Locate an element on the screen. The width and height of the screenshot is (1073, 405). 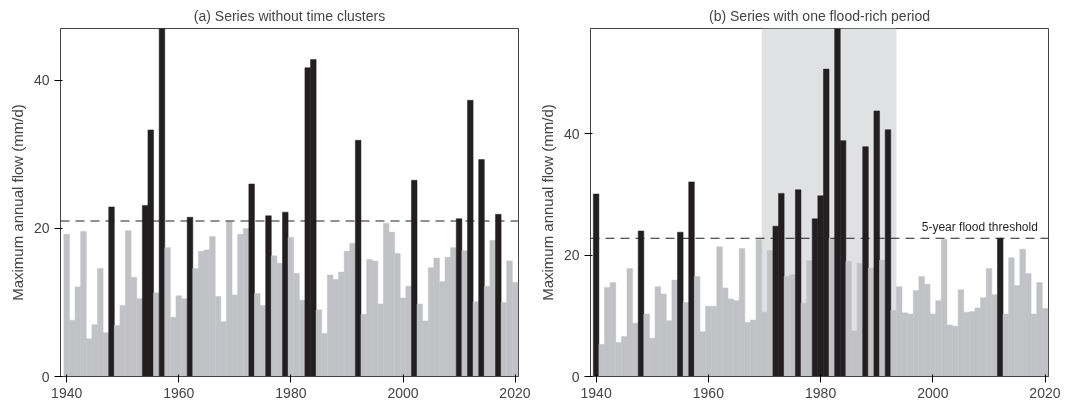
chart-title: (a) Series without time clusters is located at coordinates (289, 15).